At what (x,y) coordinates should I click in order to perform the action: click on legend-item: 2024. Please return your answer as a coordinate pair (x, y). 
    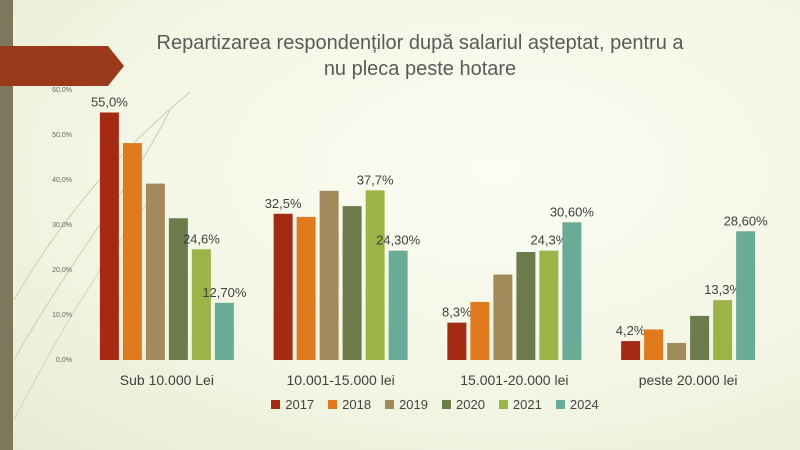
    Looking at the image, I should click on (577, 404).